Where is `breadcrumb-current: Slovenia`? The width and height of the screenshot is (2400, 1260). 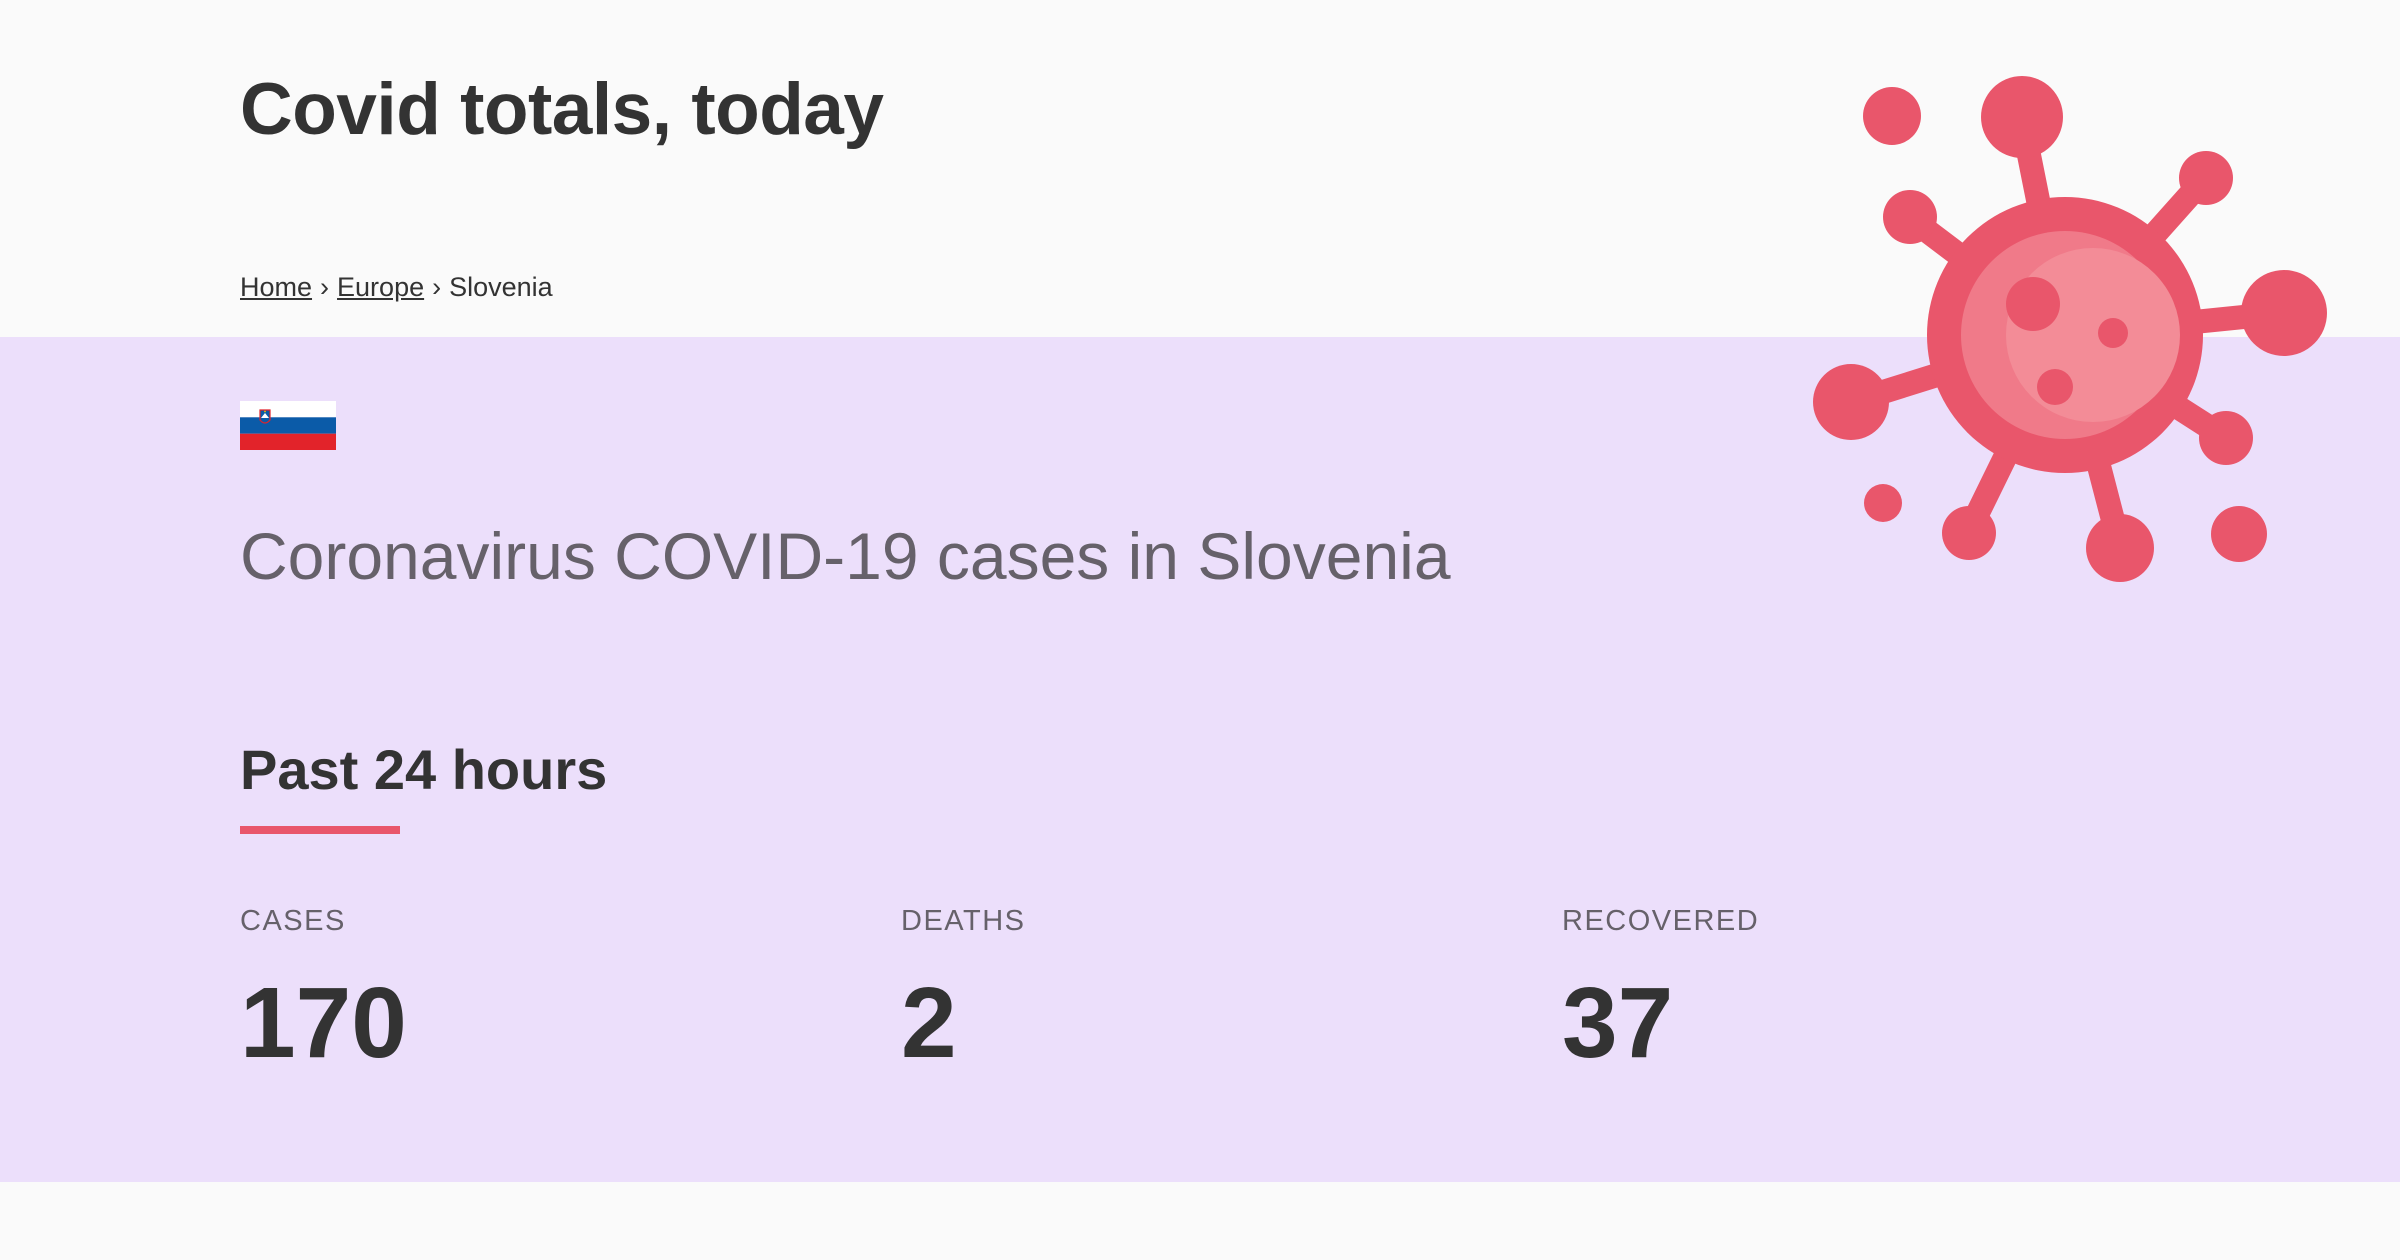 breadcrumb-current: Slovenia is located at coordinates (501, 287).